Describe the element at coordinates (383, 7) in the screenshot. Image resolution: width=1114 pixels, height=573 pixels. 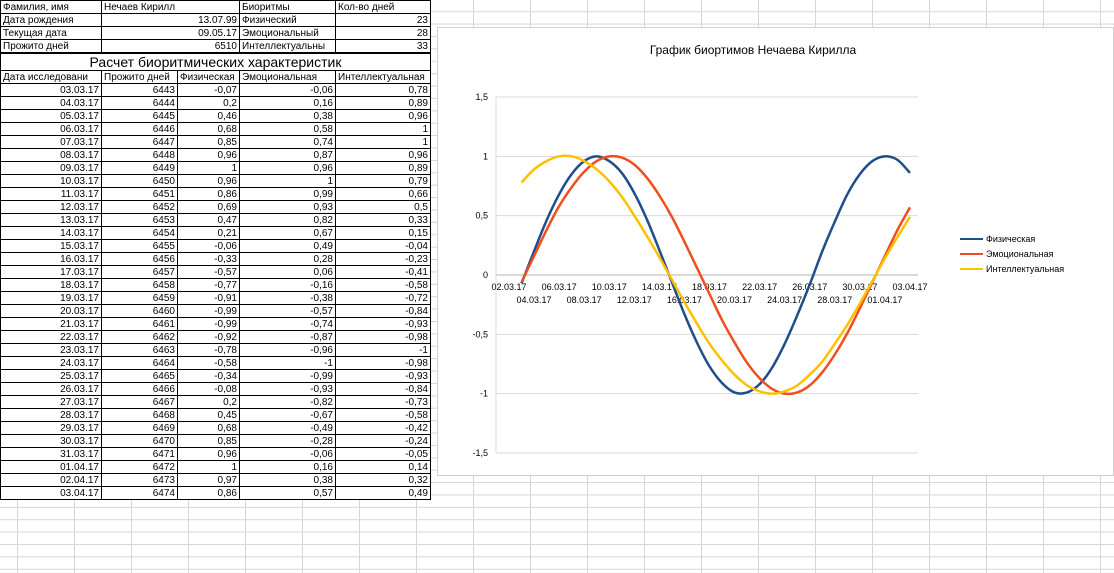
I see `info-cell-right-value: Кол-во дней` at that location.